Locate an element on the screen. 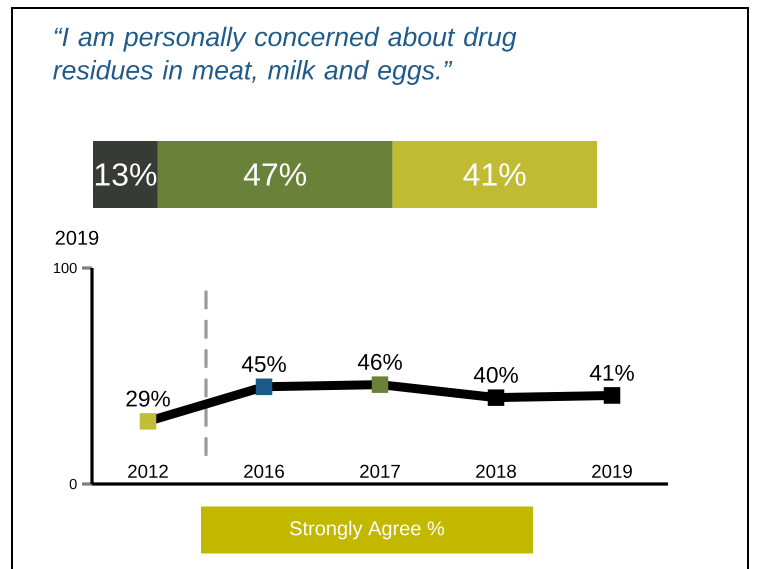 Image resolution: width=757 pixels, height=569 pixels. data-label: 45% is located at coordinates (264, 364).